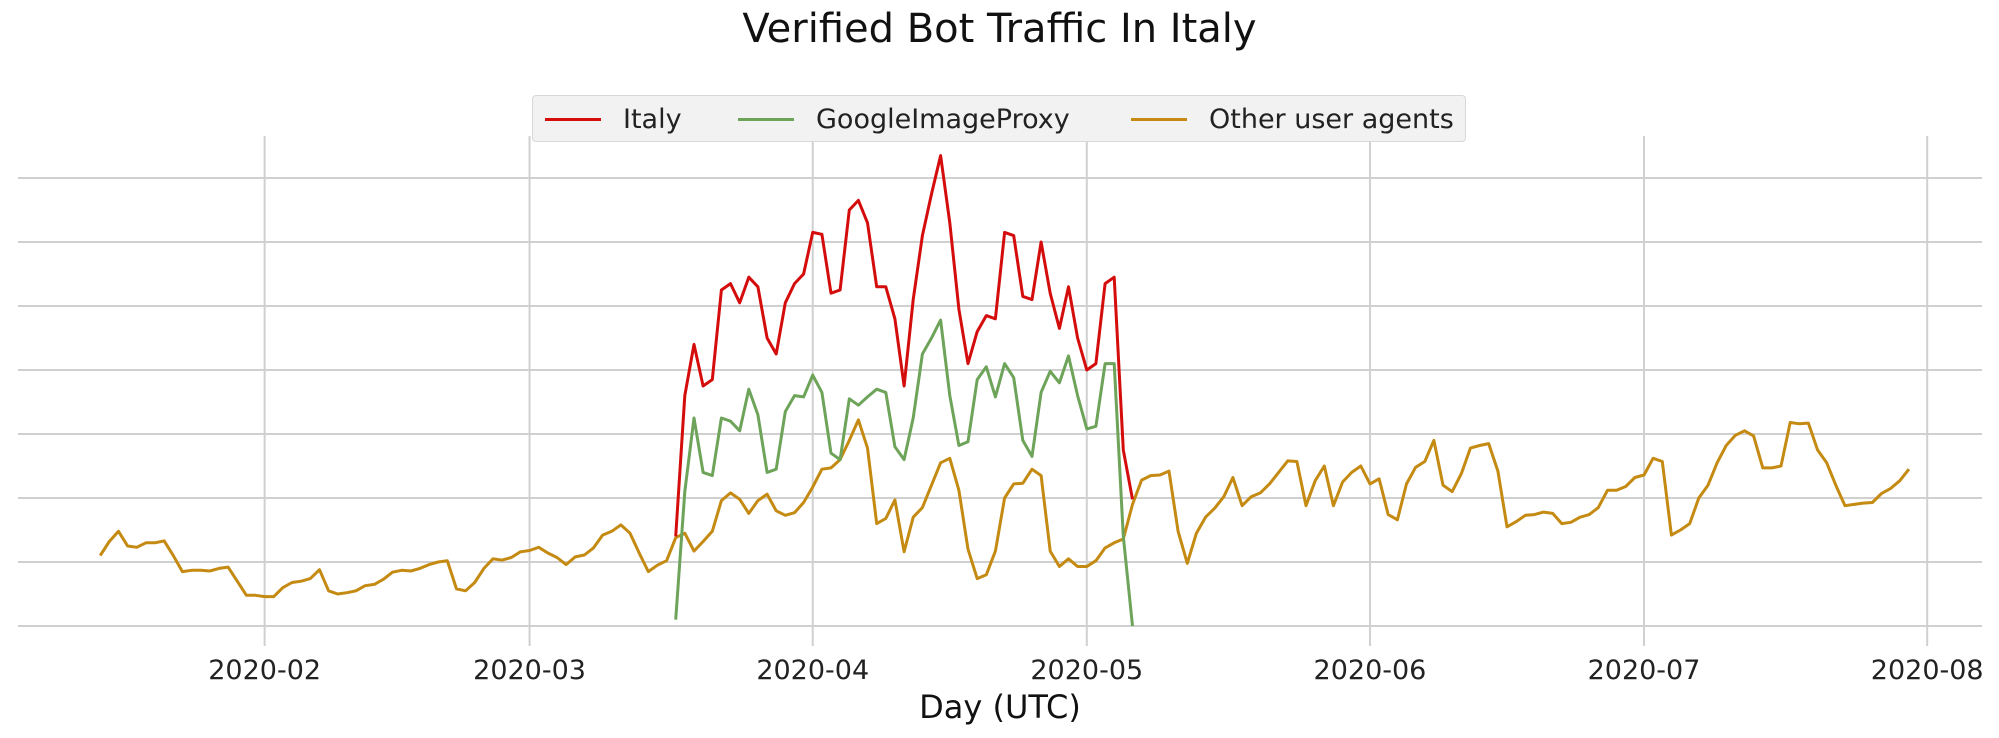  What do you see at coordinates (652, 119) in the screenshot?
I see `legend-label-italy: Italy` at bounding box center [652, 119].